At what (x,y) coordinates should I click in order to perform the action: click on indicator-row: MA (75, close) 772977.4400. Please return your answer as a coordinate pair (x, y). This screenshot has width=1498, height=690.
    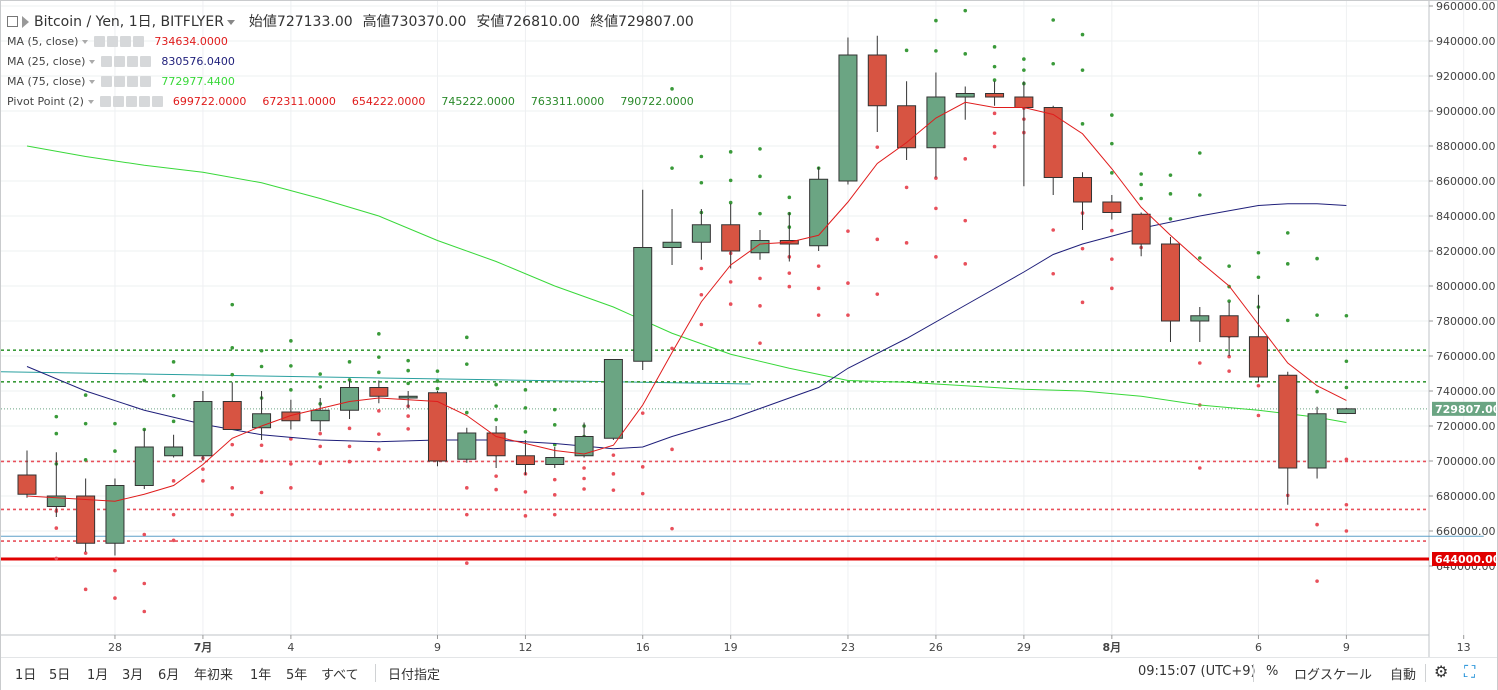
    Looking at the image, I should click on (125, 82).